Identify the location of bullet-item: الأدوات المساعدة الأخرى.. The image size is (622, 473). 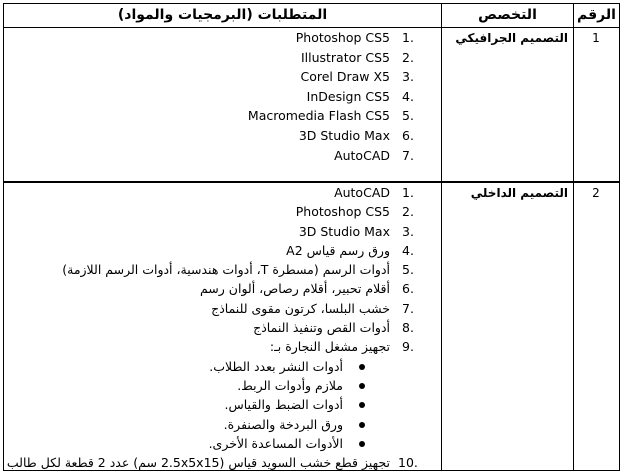
(222, 443).